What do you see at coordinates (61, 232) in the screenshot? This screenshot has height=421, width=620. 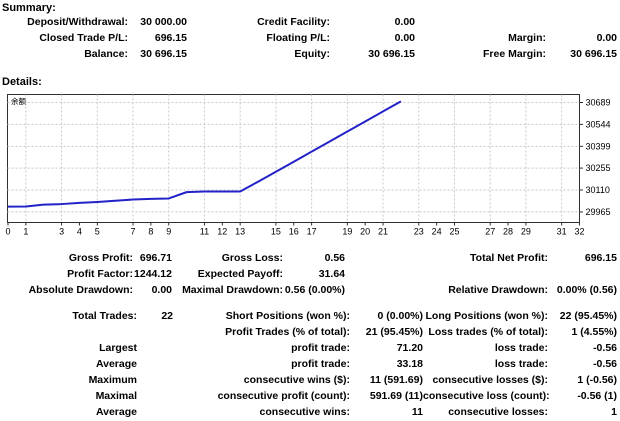 I see `x-axis-label: 3` at bounding box center [61, 232].